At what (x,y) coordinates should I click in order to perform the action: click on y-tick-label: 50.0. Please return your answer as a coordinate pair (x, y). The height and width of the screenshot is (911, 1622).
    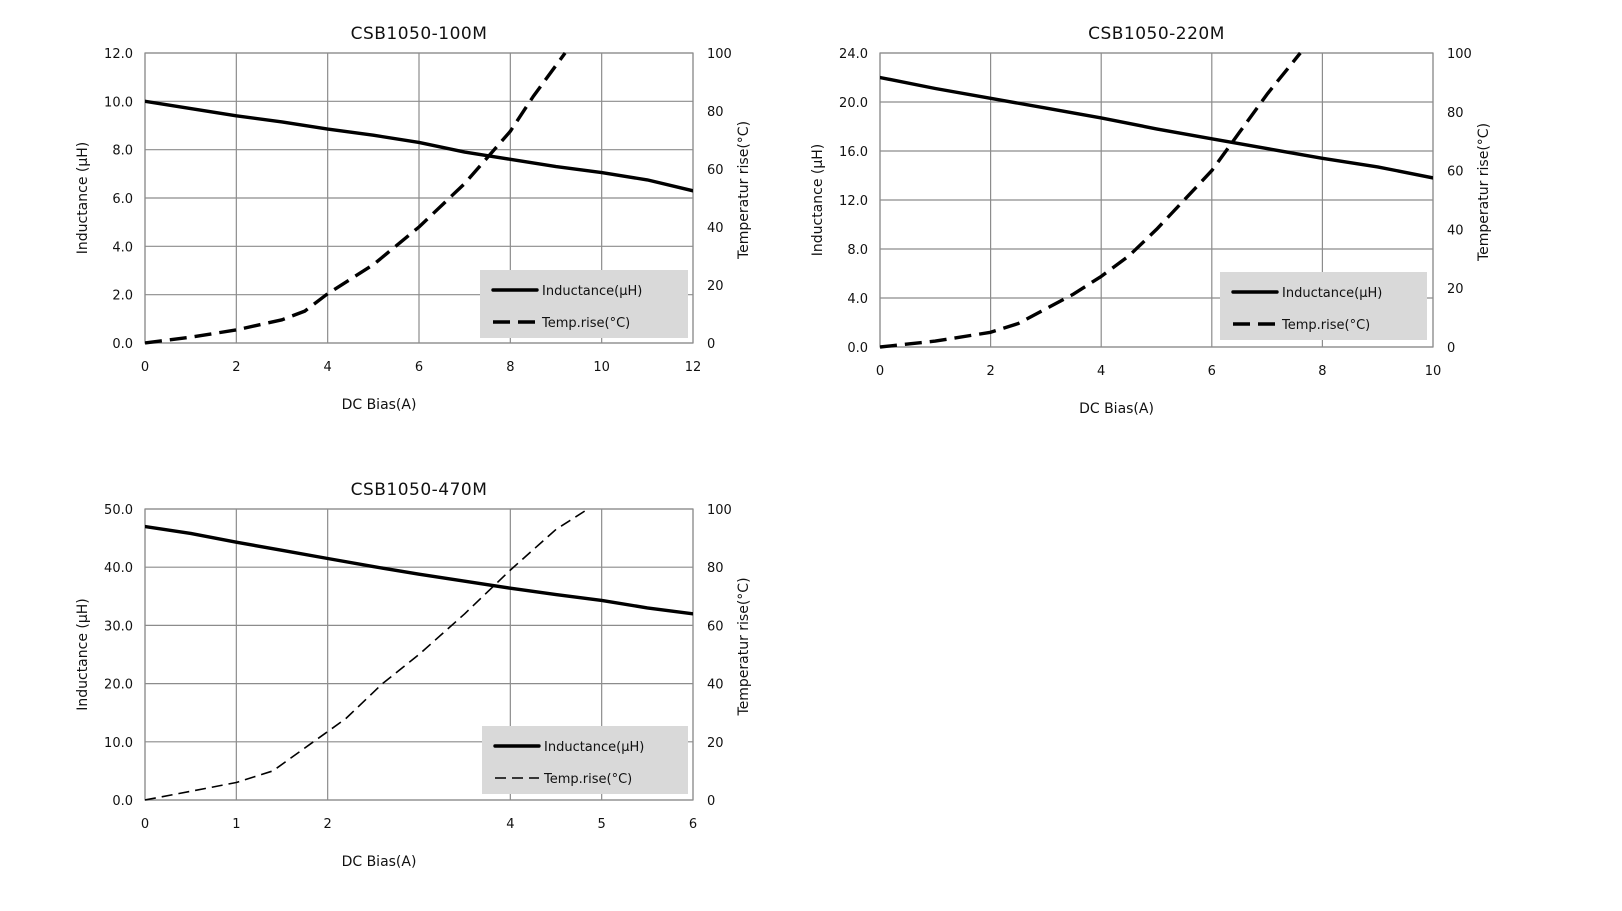
    Looking at the image, I should click on (118, 510).